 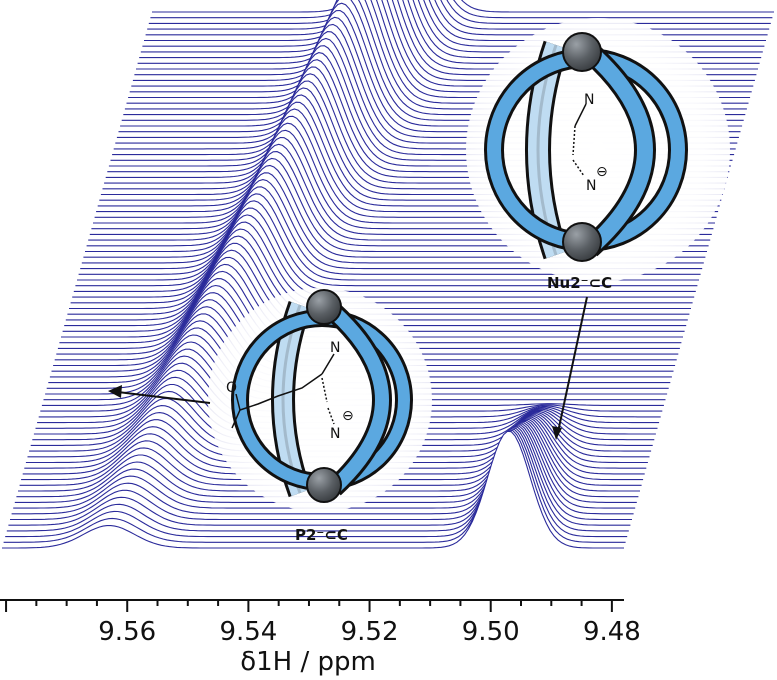 I want to click on x-axis-title: δ1H / ppm, so click(x=308, y=662).